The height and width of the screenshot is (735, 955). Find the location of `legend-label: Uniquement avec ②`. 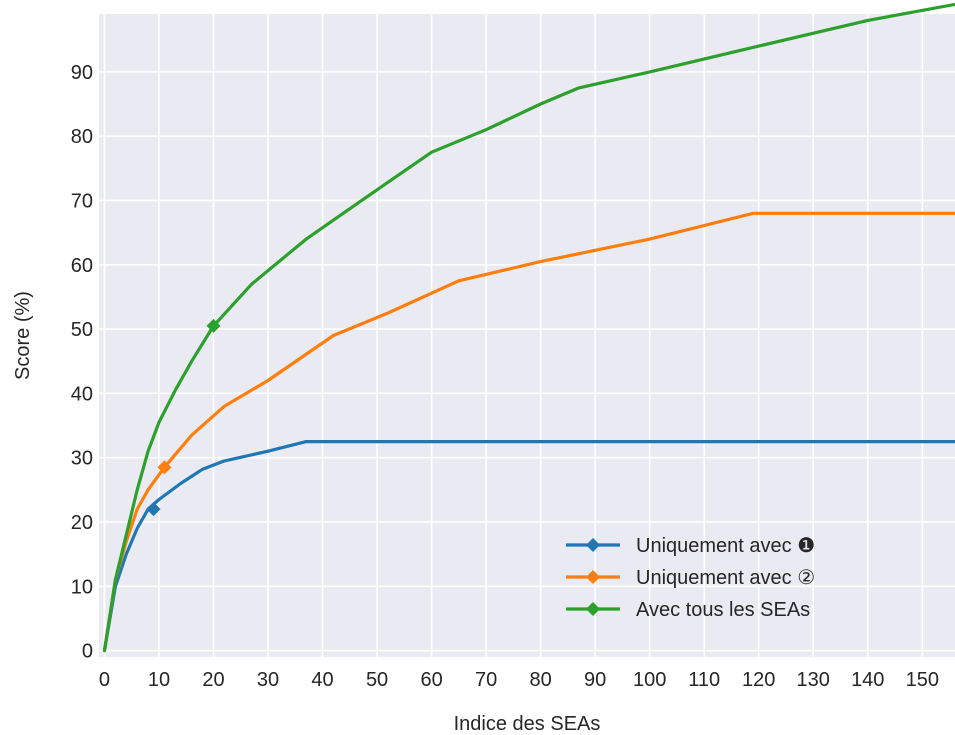

legend-label: Uniquement avec ② is located at coordinates (725, 578).